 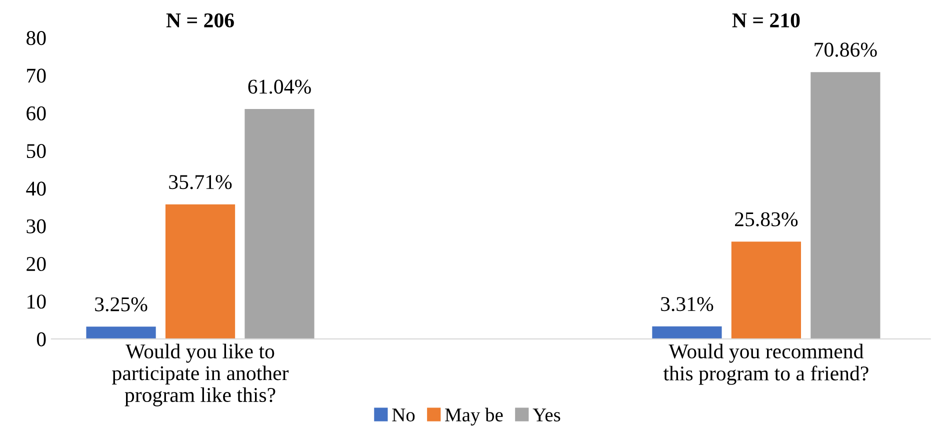 I want to click on y-tick-label: 0, so click(x=41, y=339).